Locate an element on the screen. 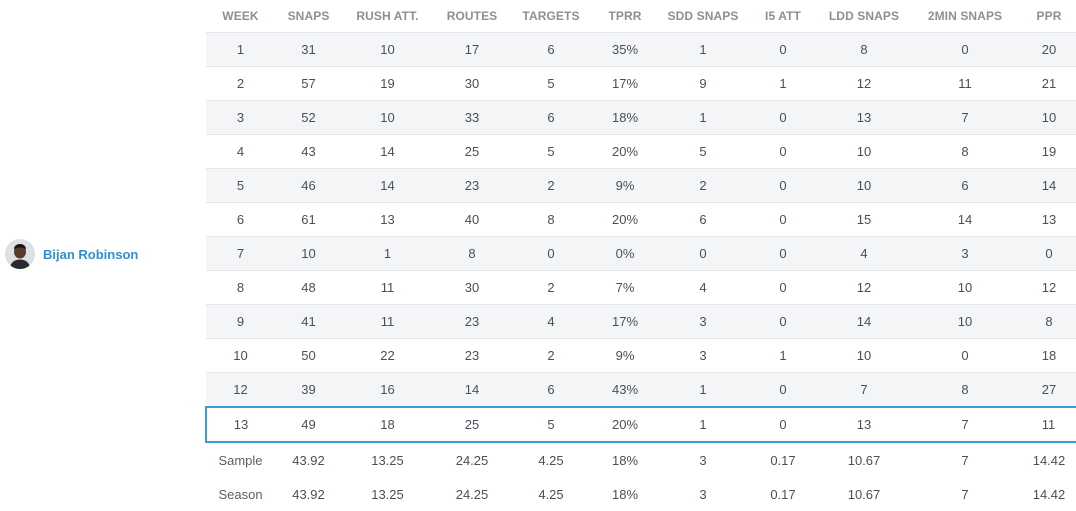 The height and width of the screenshot is (511, 1076). summary-cell: 18% is located at coordinates (625, 459).